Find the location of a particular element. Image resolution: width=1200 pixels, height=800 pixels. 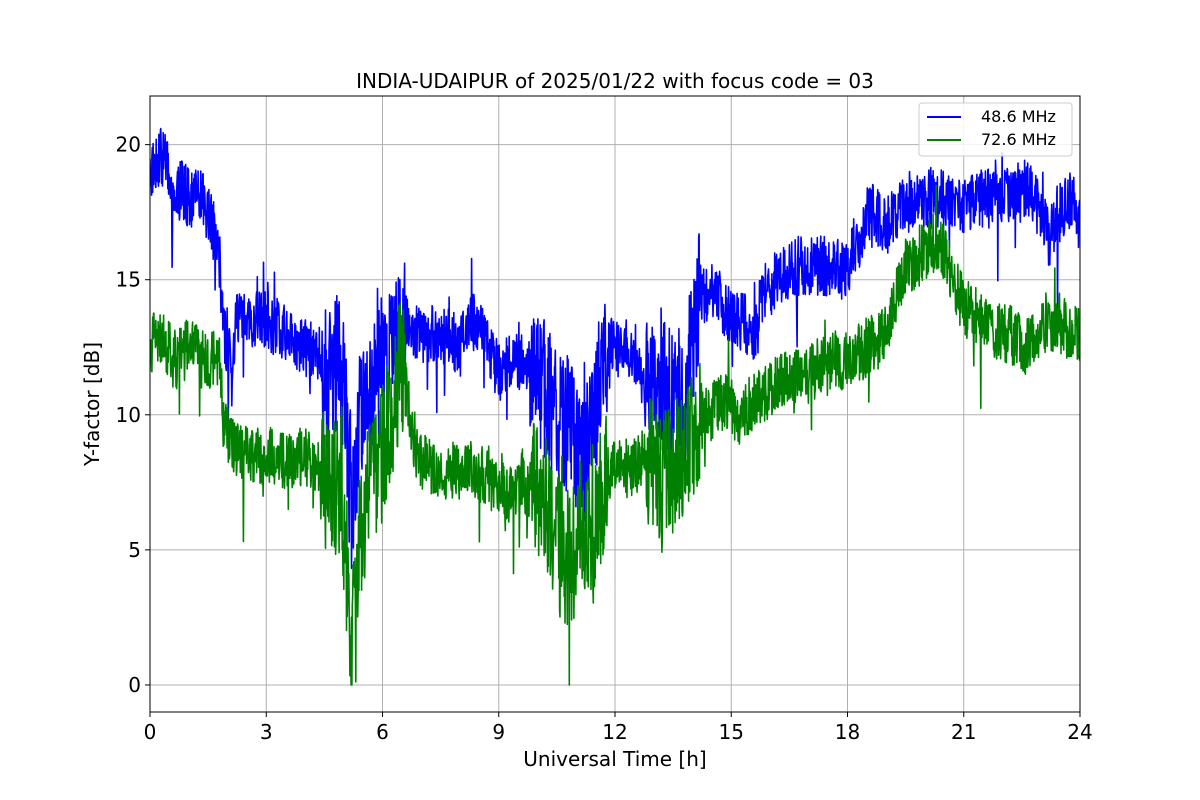

y-tick-label: 0 is located at coordinates (134, 685).